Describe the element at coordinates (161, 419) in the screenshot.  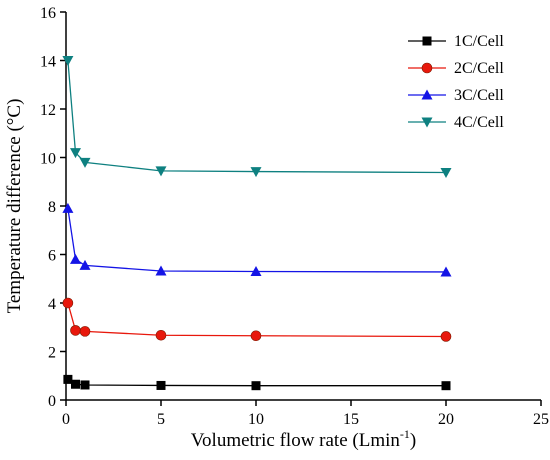
I see `x-tick-label: 5` at that location.